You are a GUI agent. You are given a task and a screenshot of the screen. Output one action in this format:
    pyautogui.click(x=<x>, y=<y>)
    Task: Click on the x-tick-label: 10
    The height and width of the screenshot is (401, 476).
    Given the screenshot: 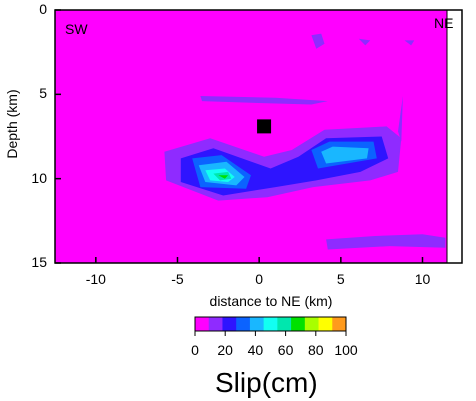 What is the action you would take?
    pyautogui.click(x=422, y=279)
    